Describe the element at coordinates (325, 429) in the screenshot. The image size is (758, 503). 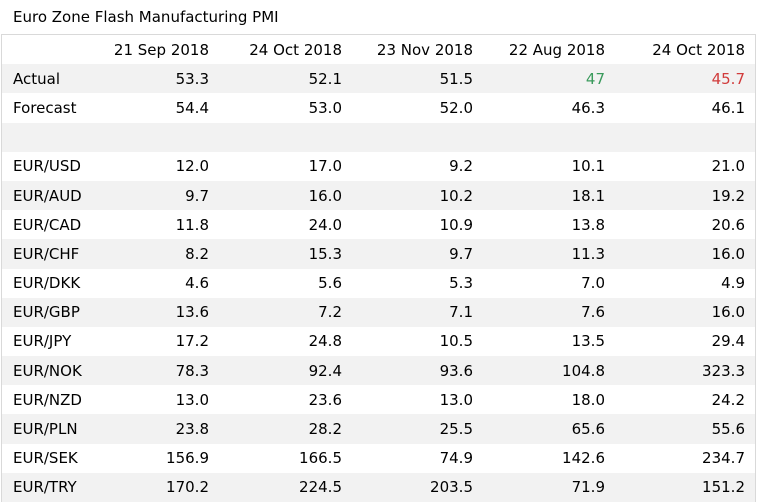
I see `table-cell: 28.2` at that location.